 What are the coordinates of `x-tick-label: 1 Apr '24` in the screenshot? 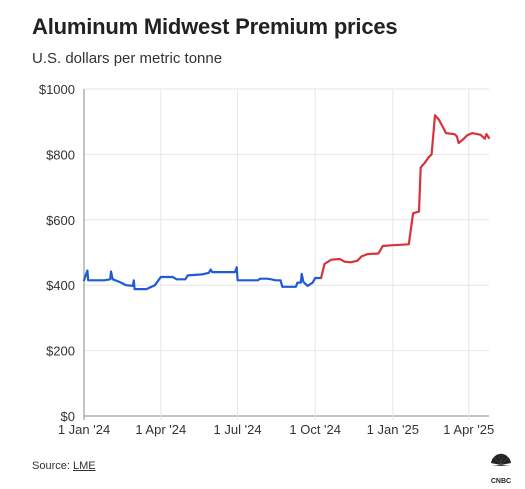 It's located at (160, 429).